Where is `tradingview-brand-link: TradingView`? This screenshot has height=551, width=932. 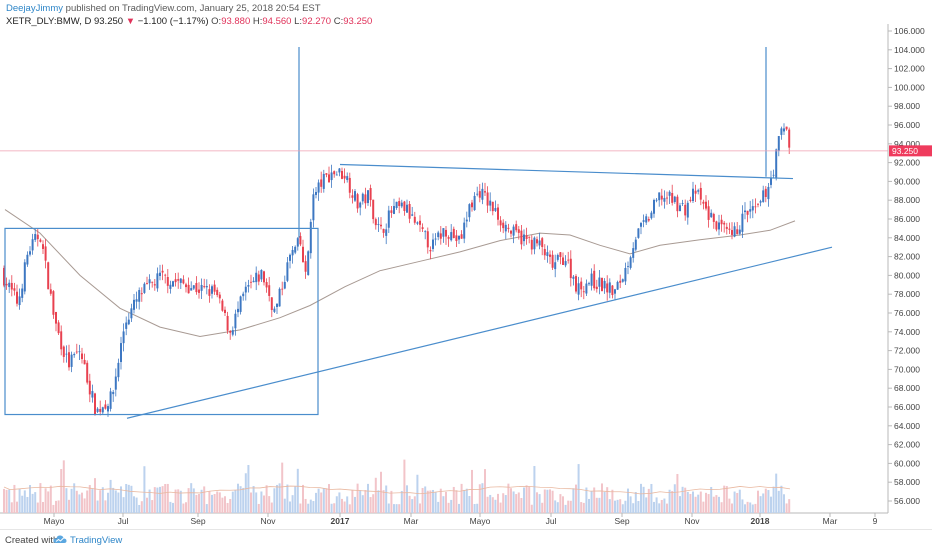
tradingview-brand-link: TradingView is located at coordinates (96, 540).